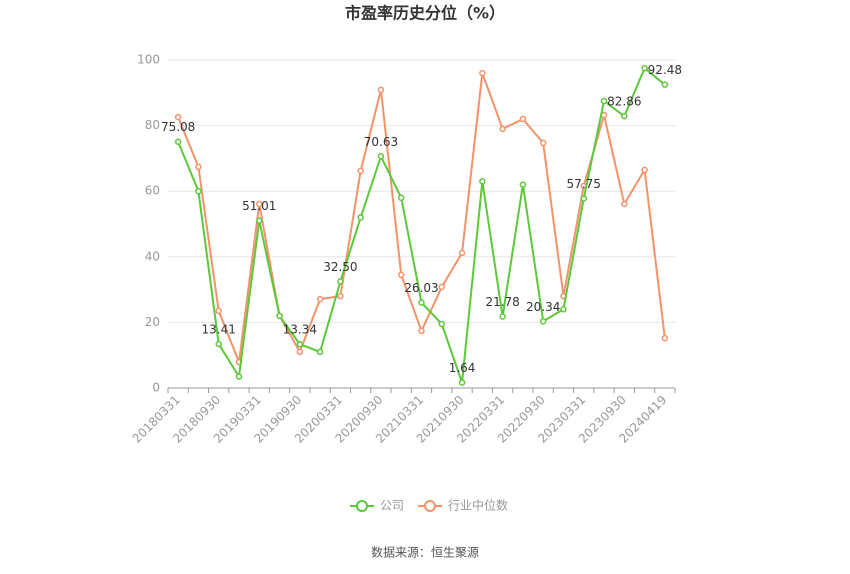 Image resolution: width=850 pixels, height=574 pixels. What do you see at coordinates (156, 388) in the screenshot?
I see `y-tick-label: 0` at bounding box center [156, 388].